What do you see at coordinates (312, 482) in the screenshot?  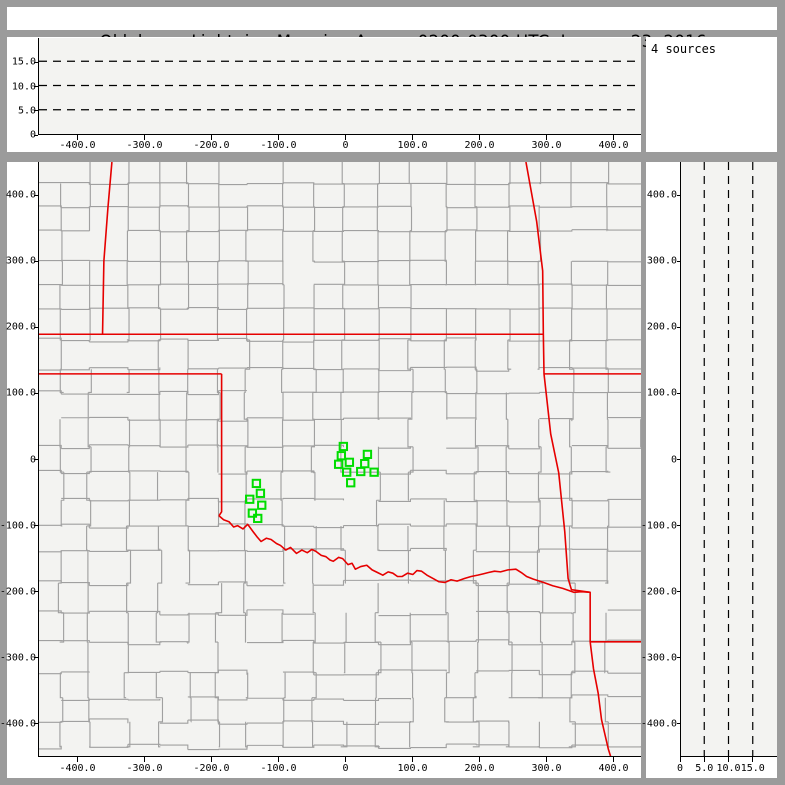 I see `lma-stations` at bounding box center [312, 482].